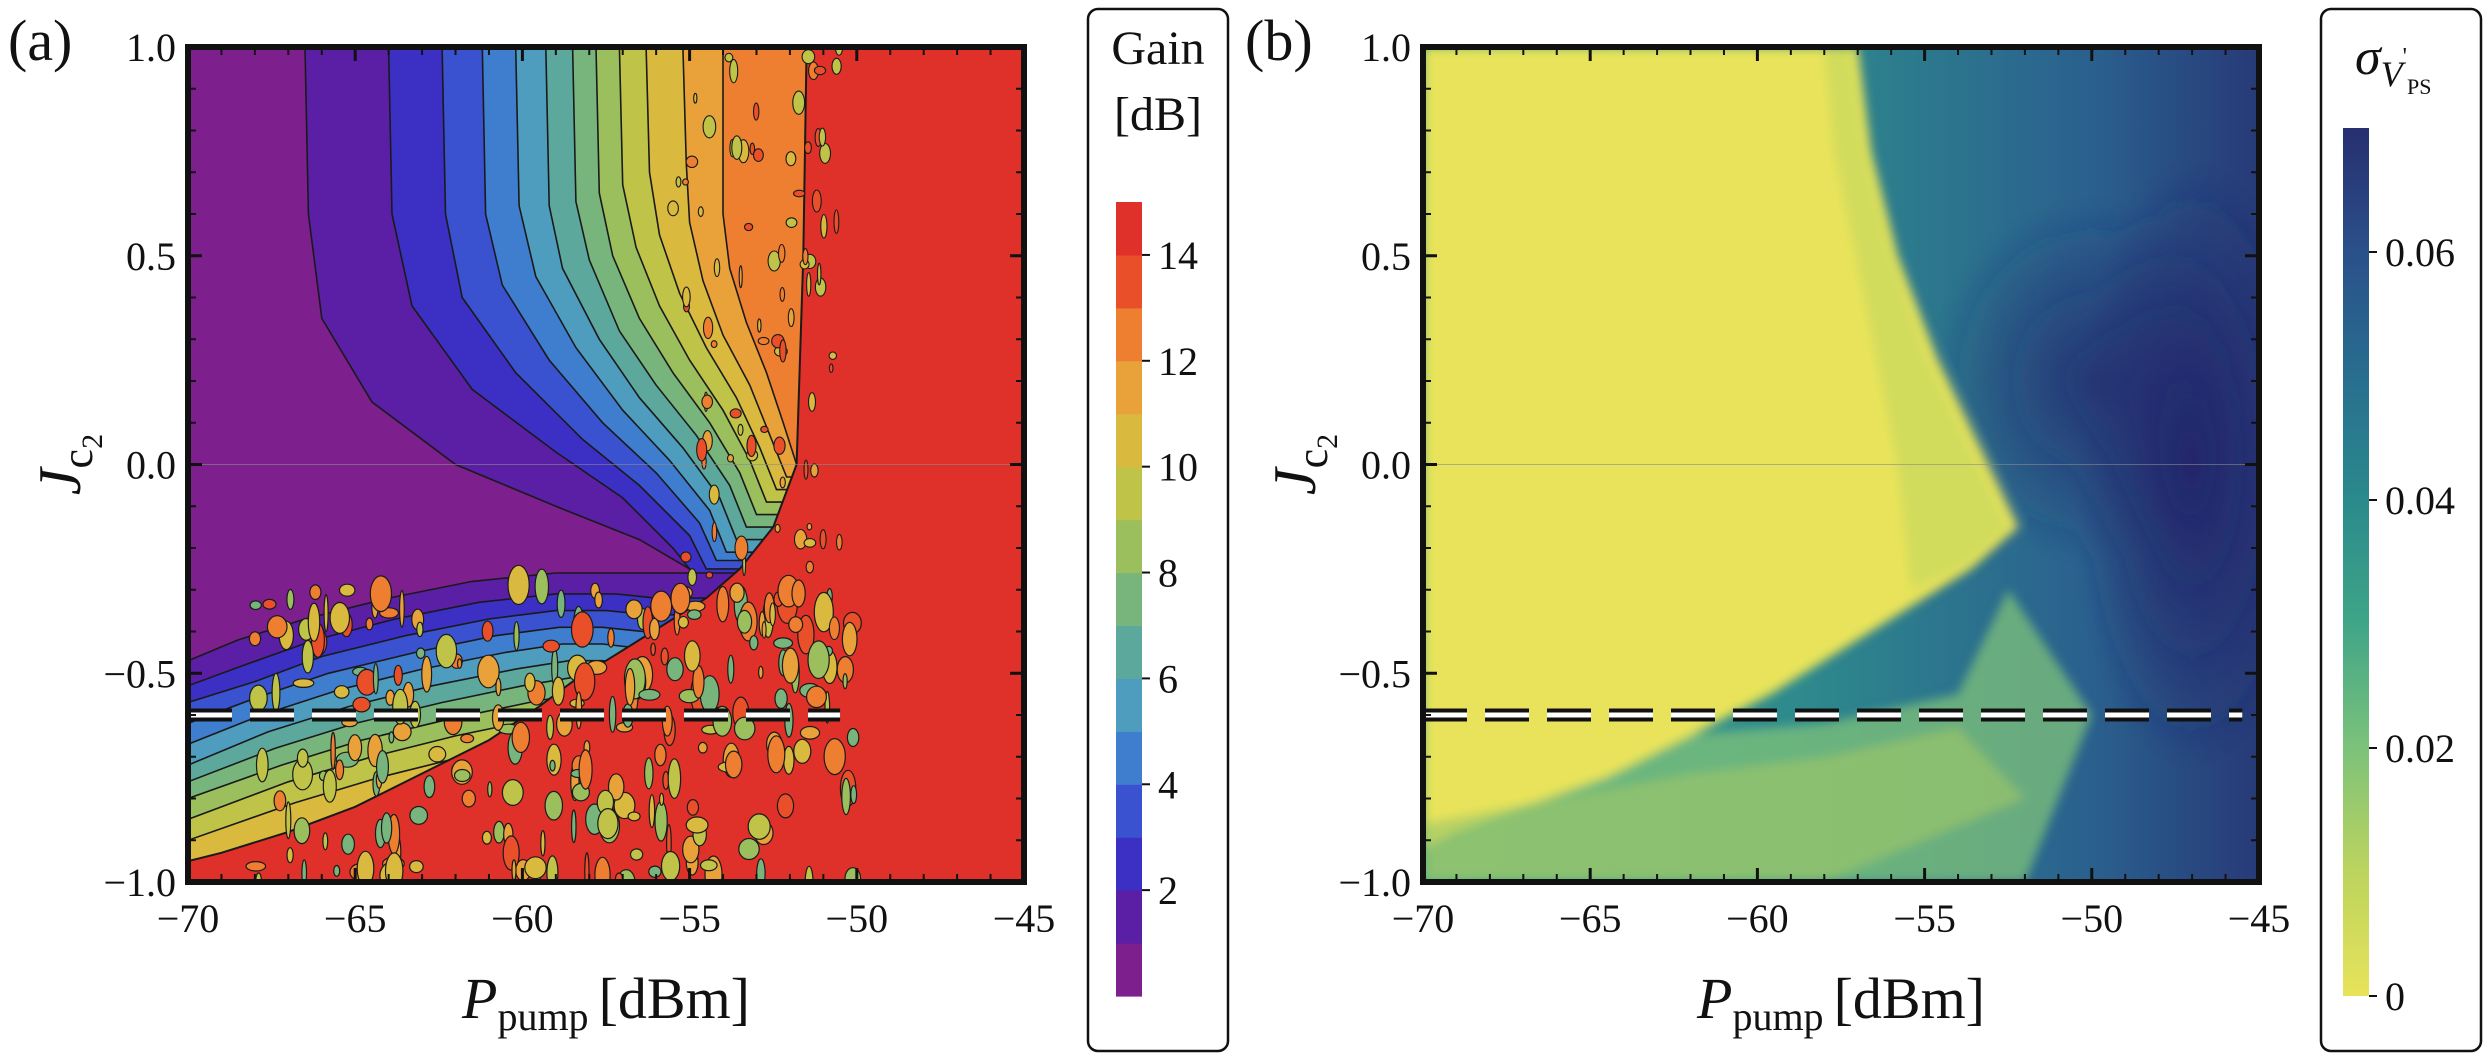 This screenshot has width=2491, height=1061. I want to click on colorbar-b-gradient, so click(2356, 562).